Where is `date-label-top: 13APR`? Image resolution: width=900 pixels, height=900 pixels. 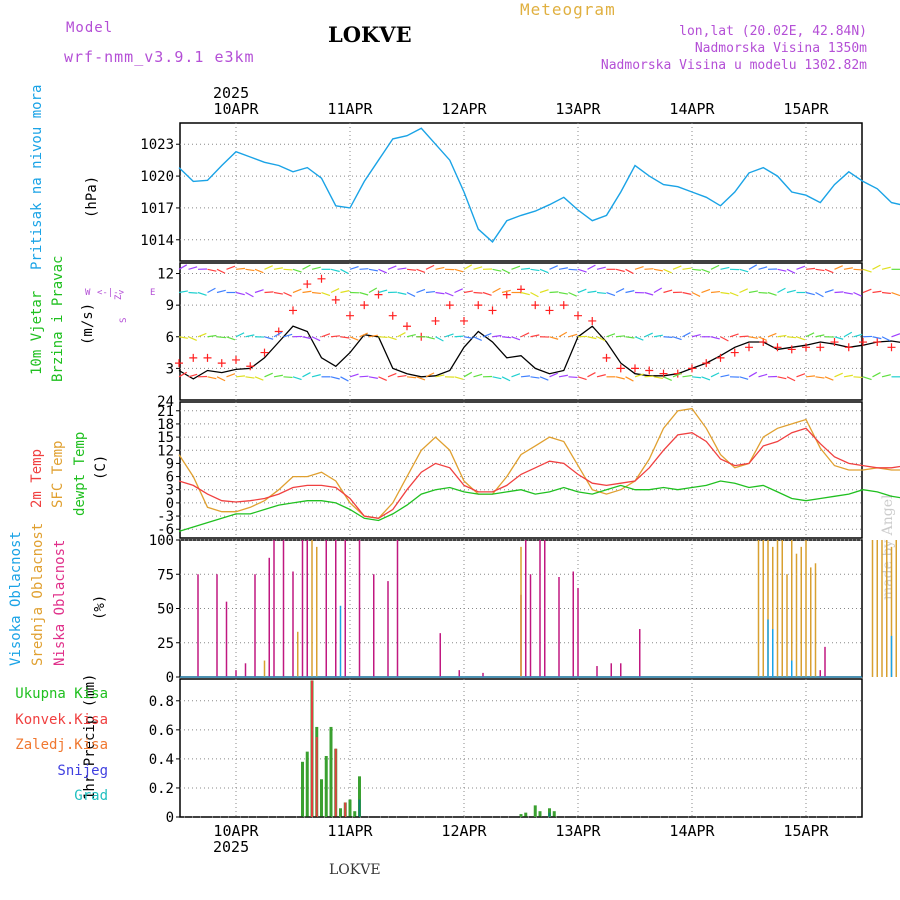 date-label-top: 13APR is located at coordinates (578, 109).